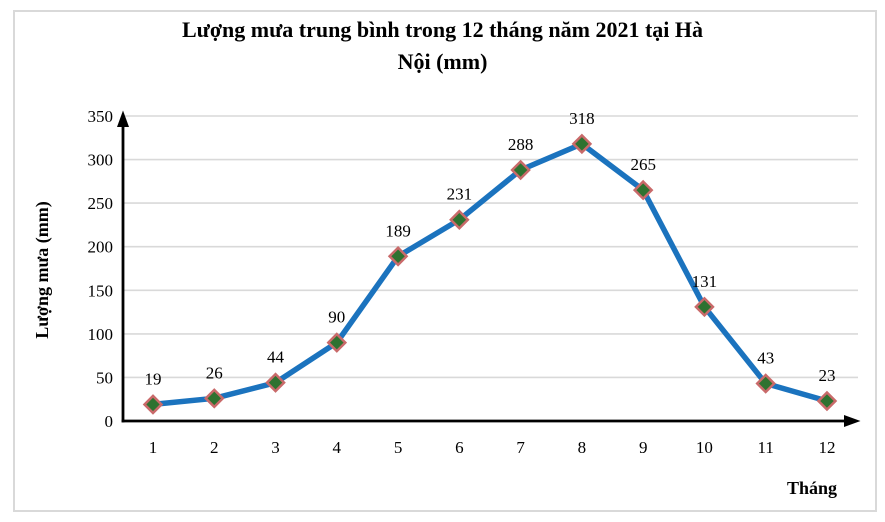 The height and width of the screenshot is (522, 885). What do you see at coordinates (214, 372) in the screenshot?
I see `data-label-2: 26` at bounding box center [214, 372].